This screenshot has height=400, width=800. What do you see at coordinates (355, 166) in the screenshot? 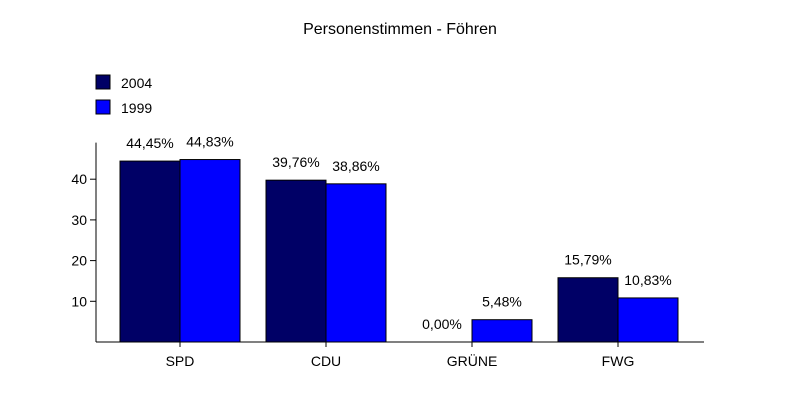
I see `data-label: 38,86%` at bounding box center [355, 166].